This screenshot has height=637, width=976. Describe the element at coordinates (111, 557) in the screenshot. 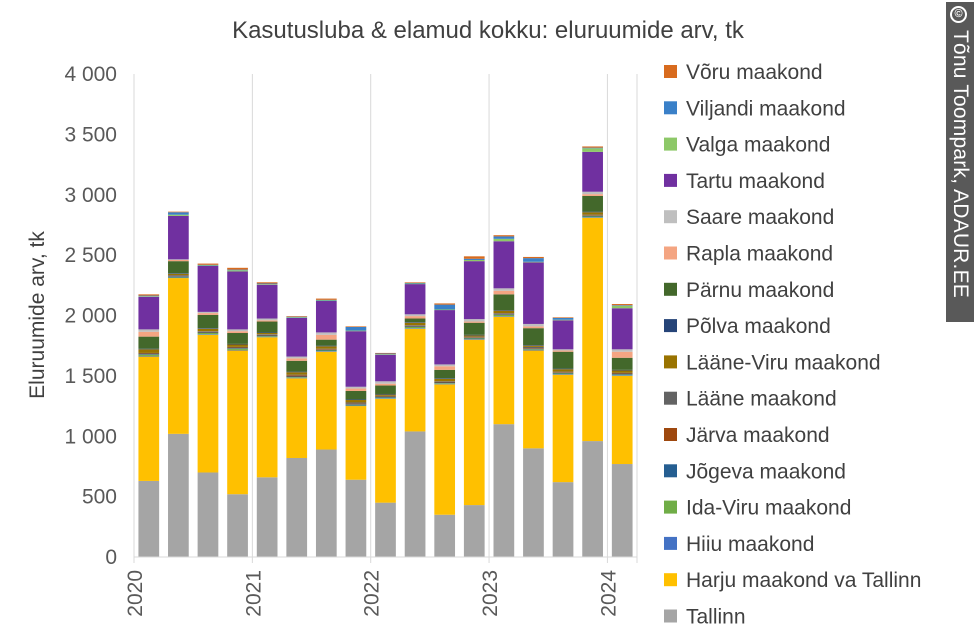

I see `y-tick-label: 0` at that location.